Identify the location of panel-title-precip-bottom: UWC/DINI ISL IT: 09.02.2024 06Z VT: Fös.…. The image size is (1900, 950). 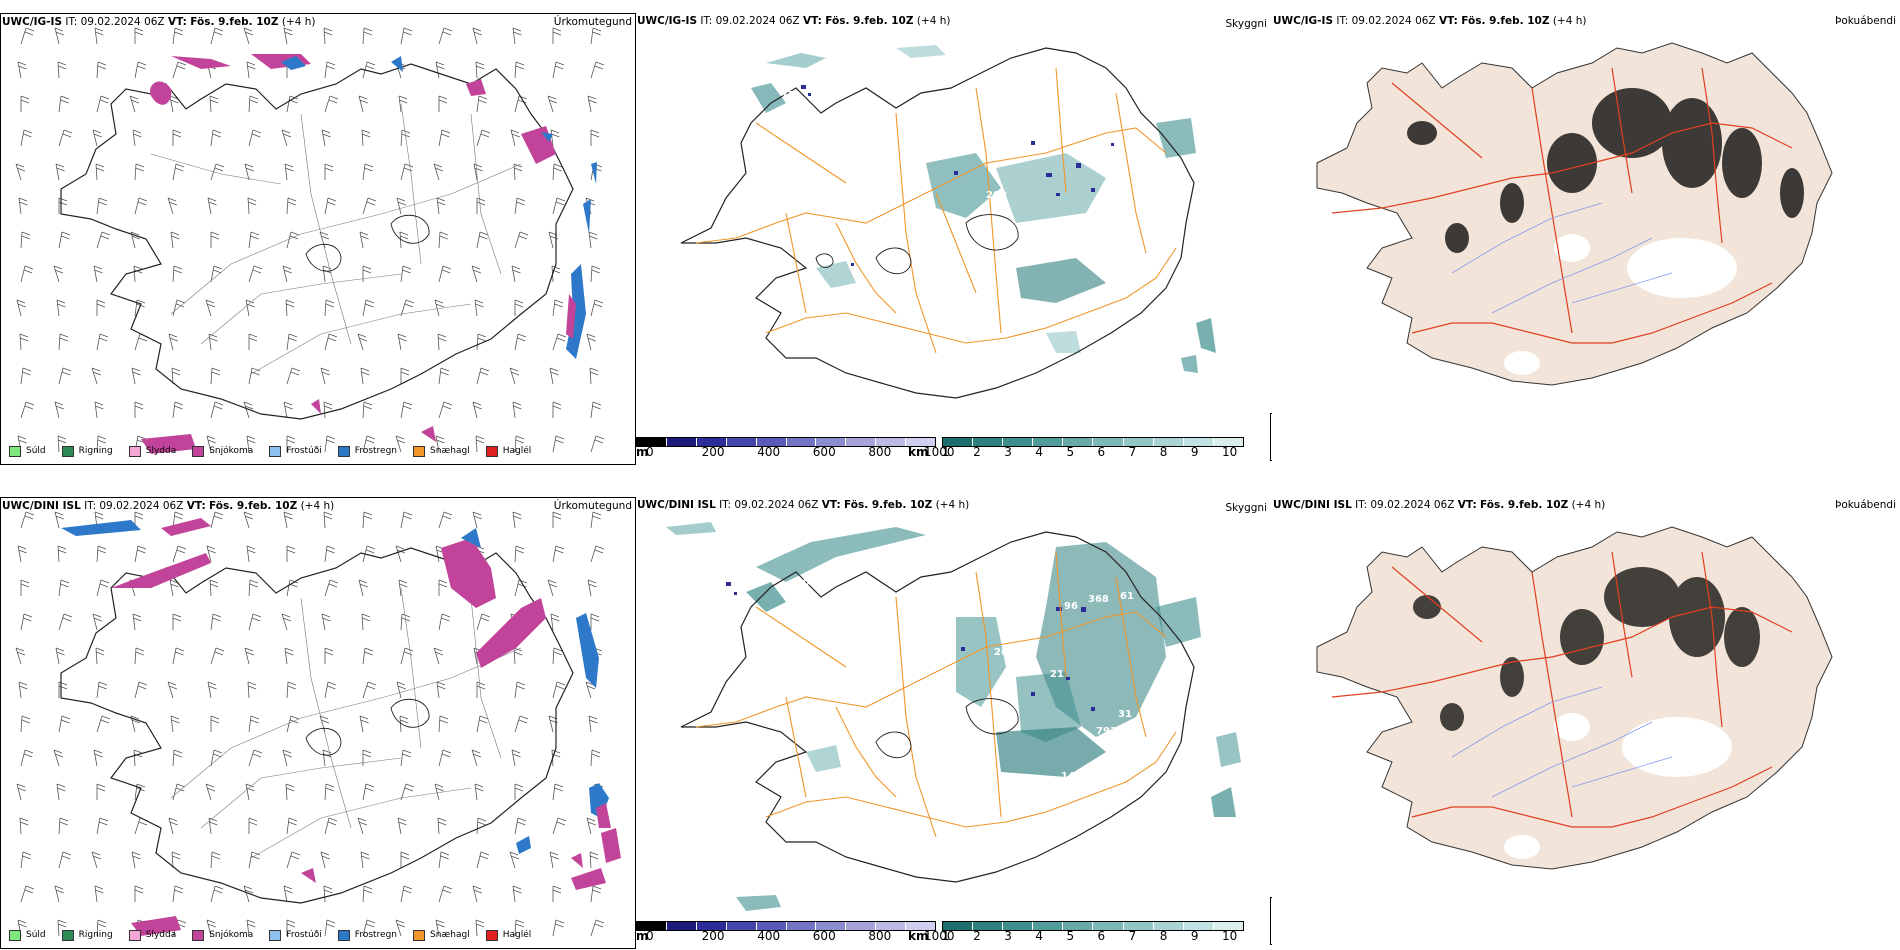
(168, 506).